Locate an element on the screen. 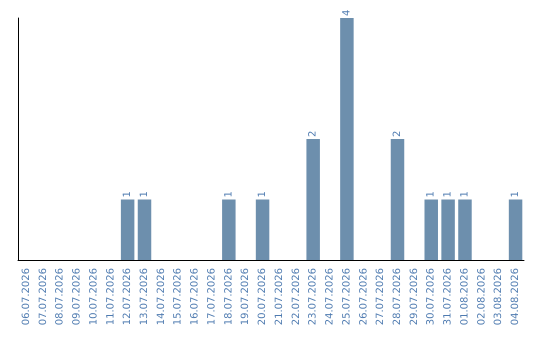 Image resolution: width=540 pixels, height=340 pixels. x-tick-label: 28.07.2026 is located at coordinates (397, 297).